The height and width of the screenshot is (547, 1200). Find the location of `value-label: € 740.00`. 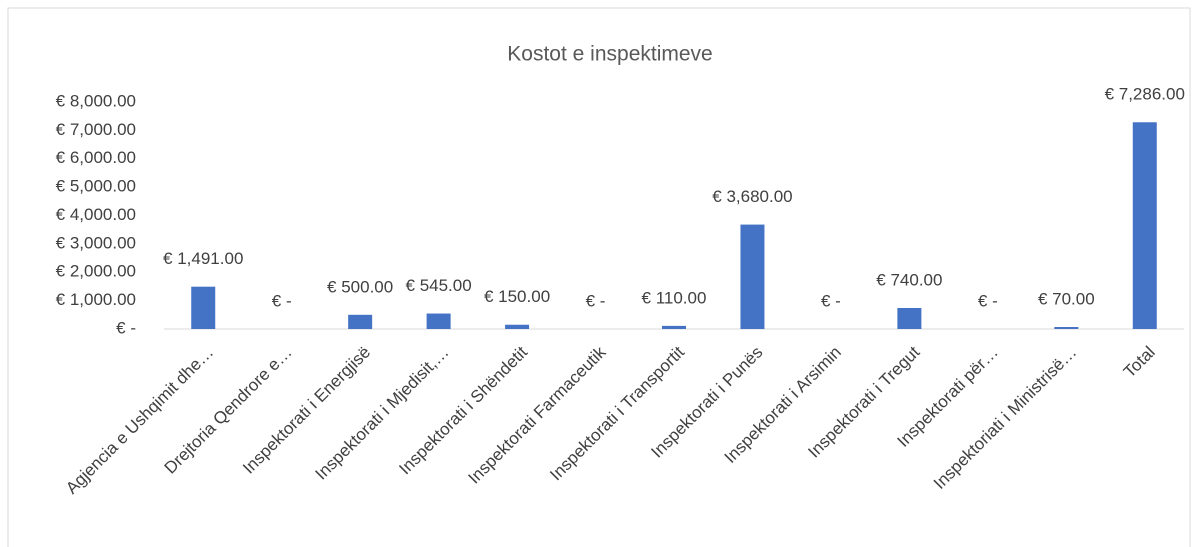

value-label: € 740.00 is located at coordinates (909, 279).